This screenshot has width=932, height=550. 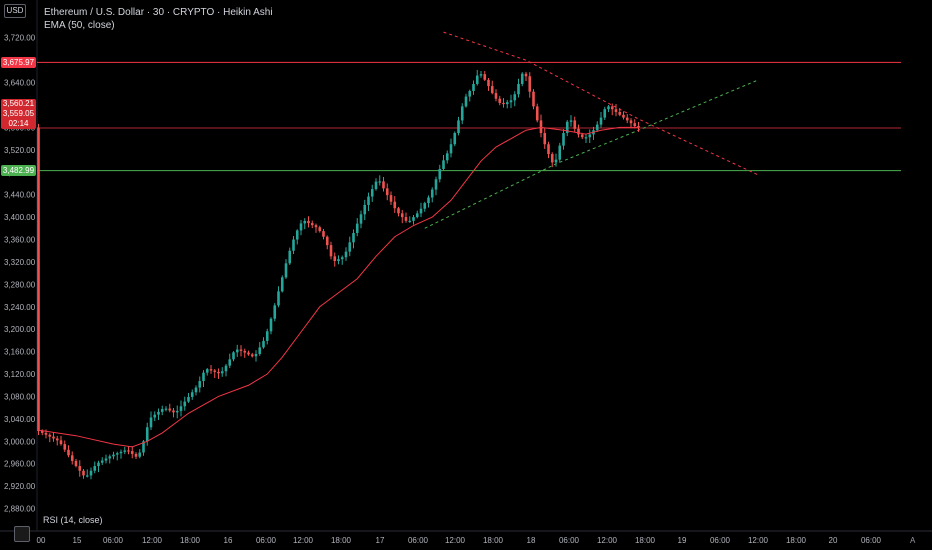 What do you see at coordinates (20, 284) in the screenshot?
I see `y-tick-label: 3,280.00` at bounding box center [20, 284].